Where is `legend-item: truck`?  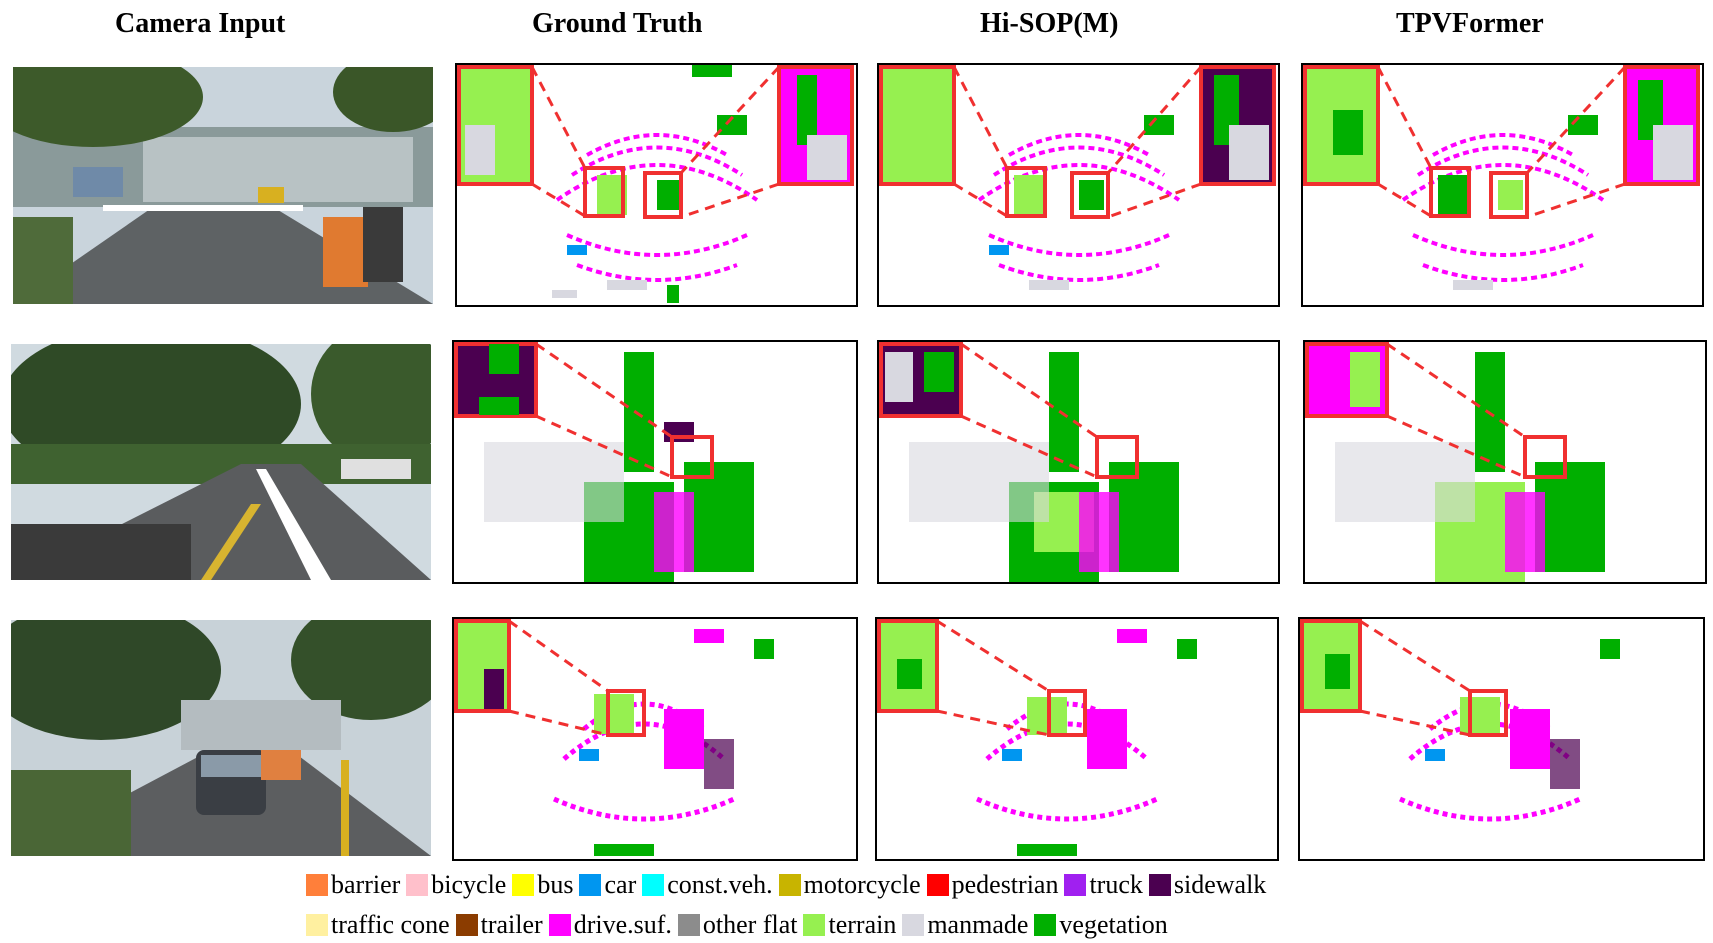
legend-item: truck is located at coordinates (1103, 885).